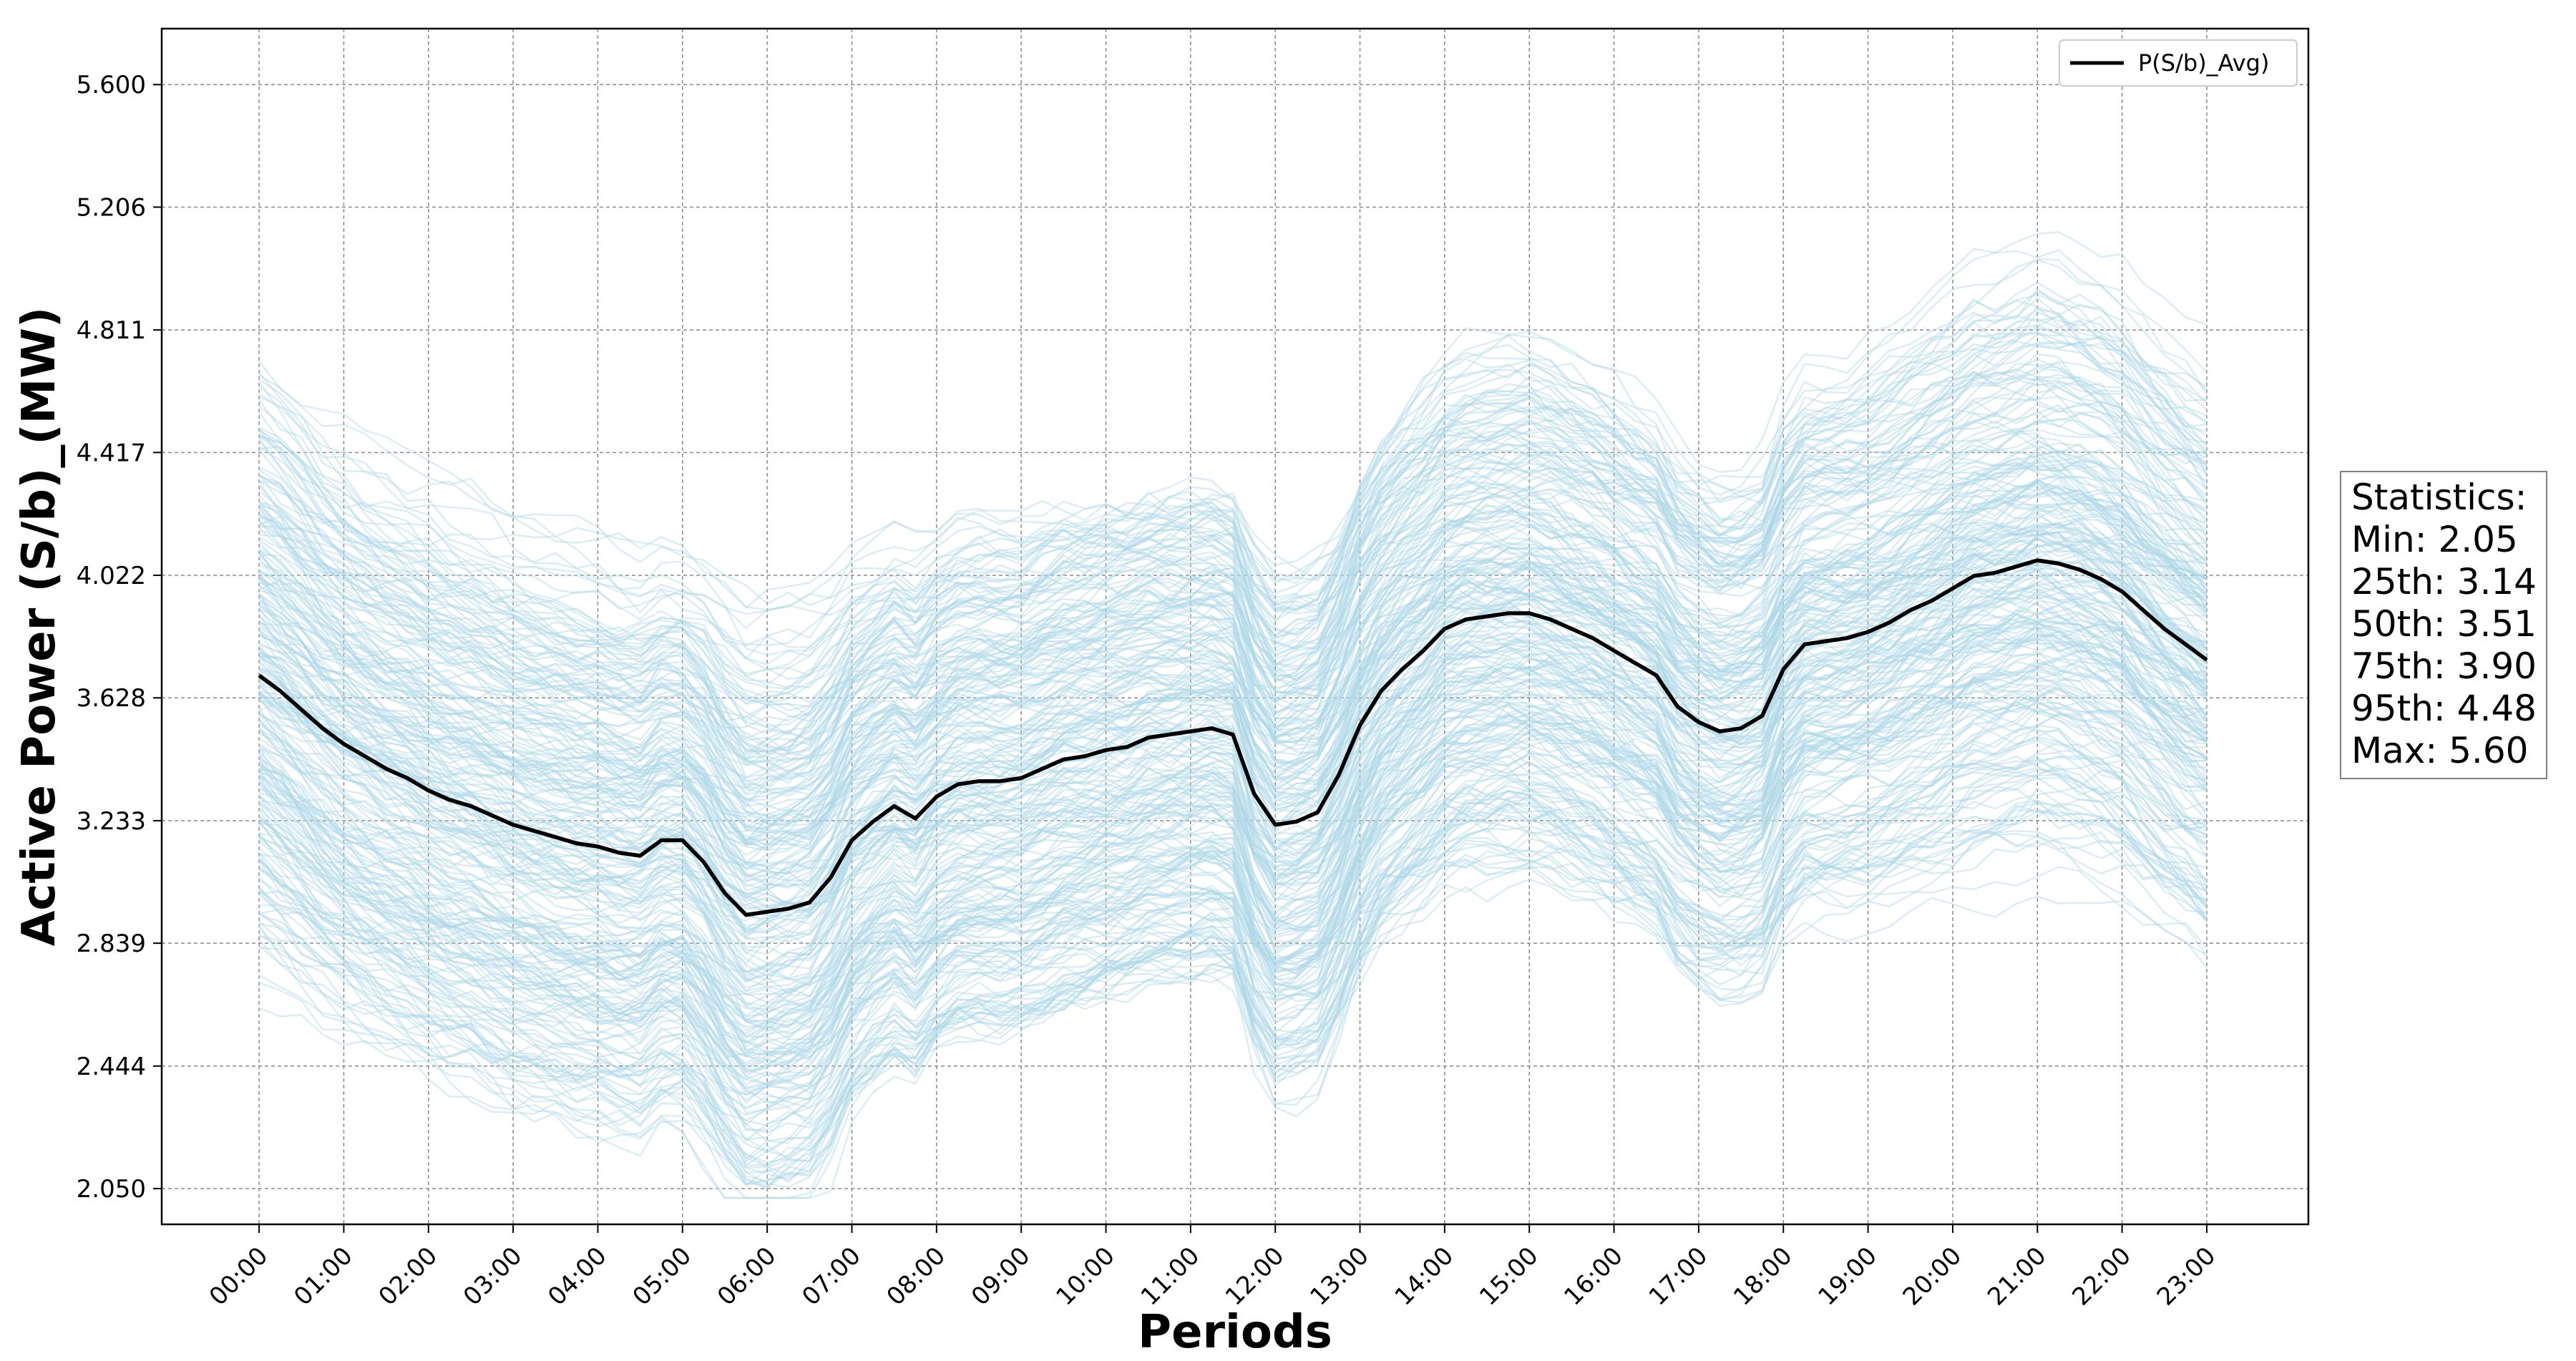  I want to click on legend-box, so click(2178, 63).